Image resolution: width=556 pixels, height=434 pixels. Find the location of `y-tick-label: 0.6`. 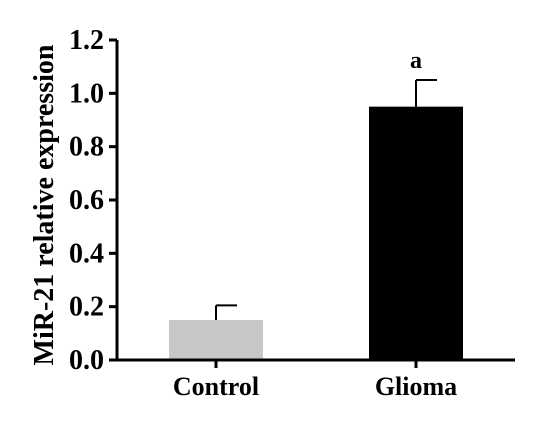

y-tick-label: 0.6 is located at coordinates (86, 200).